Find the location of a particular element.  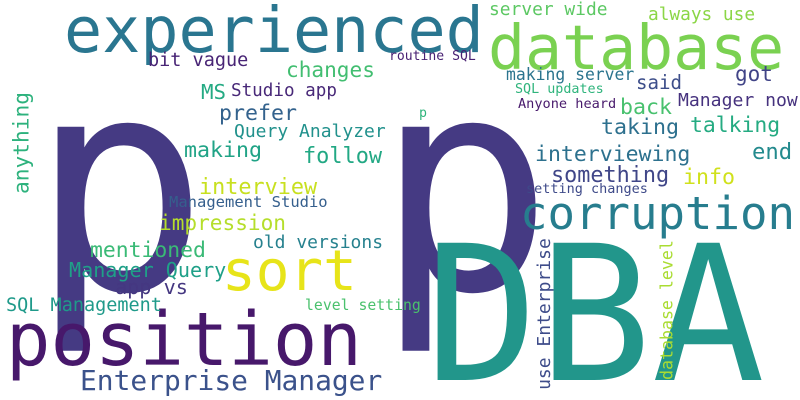

cloud-word-sort: sort is located at coordinates (289, 271).